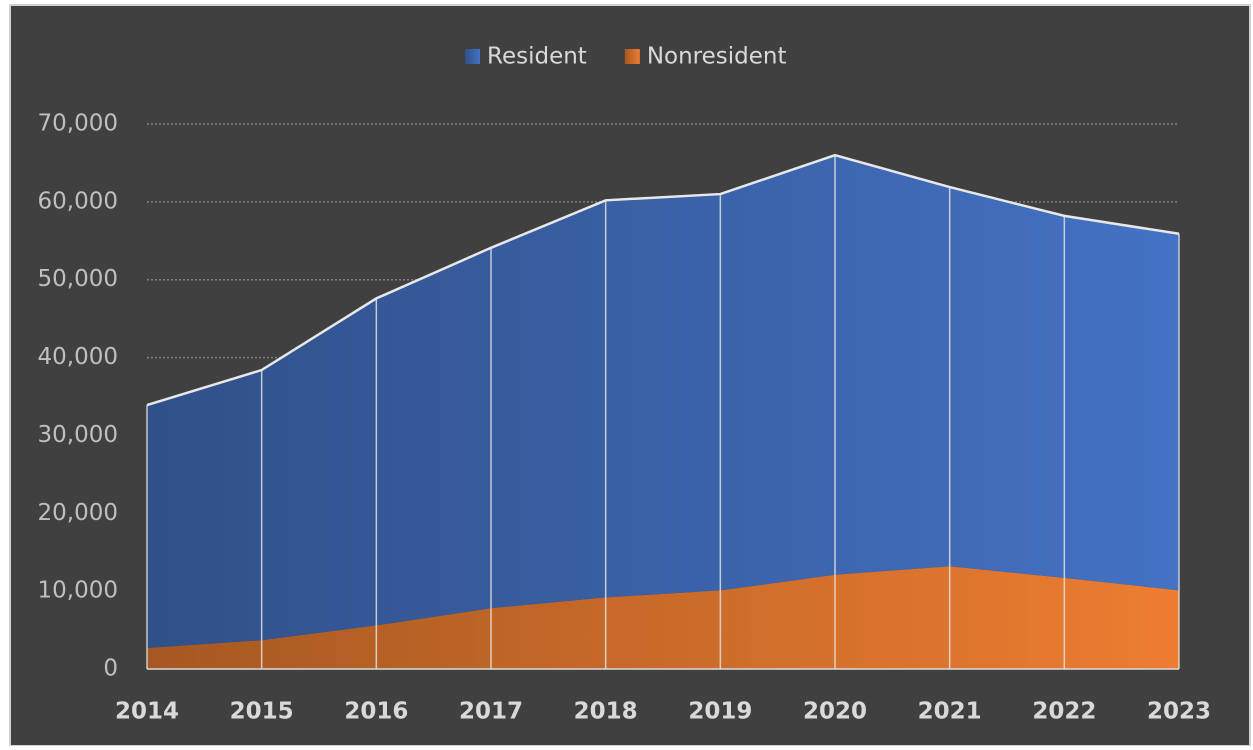 The height and width of the screenshot is (750, 1253). I want to click on x-tick-label: 2021, so click(950, 712).